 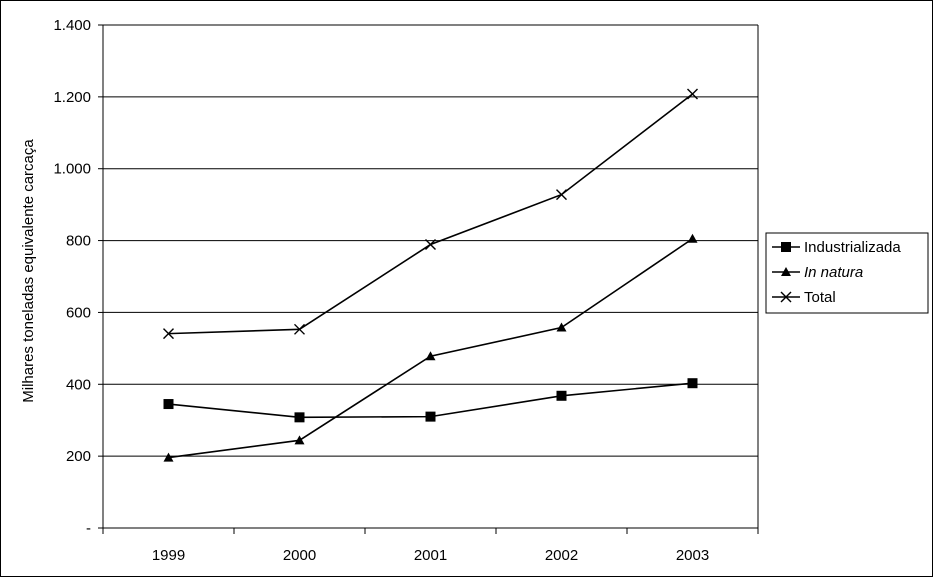 I want to click on legend-item: Industrializada, so click(x=836, y=247).